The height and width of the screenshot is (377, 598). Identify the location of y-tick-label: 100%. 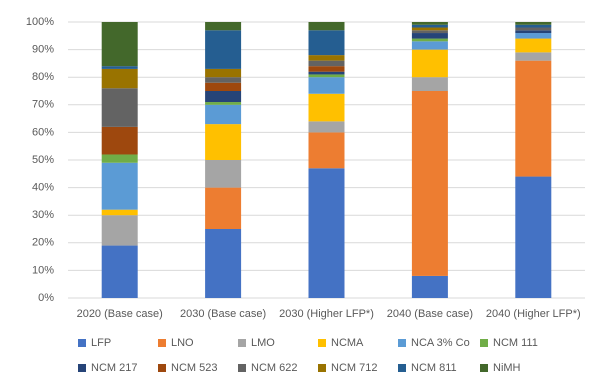
(40, 22).